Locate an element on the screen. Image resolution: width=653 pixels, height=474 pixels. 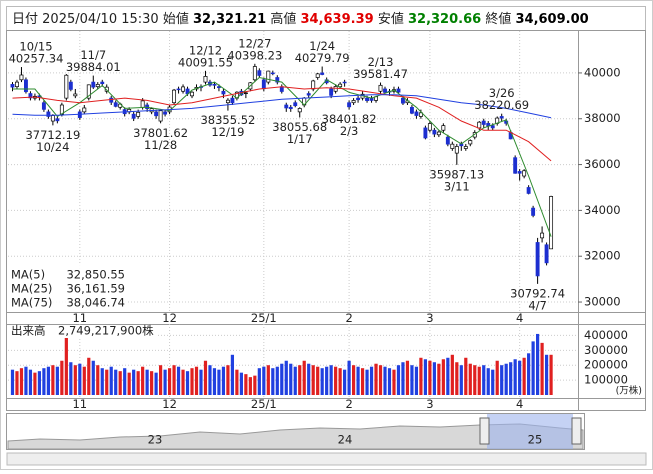
annotation-value: 37801.62 is located at coordinates (160, 133).